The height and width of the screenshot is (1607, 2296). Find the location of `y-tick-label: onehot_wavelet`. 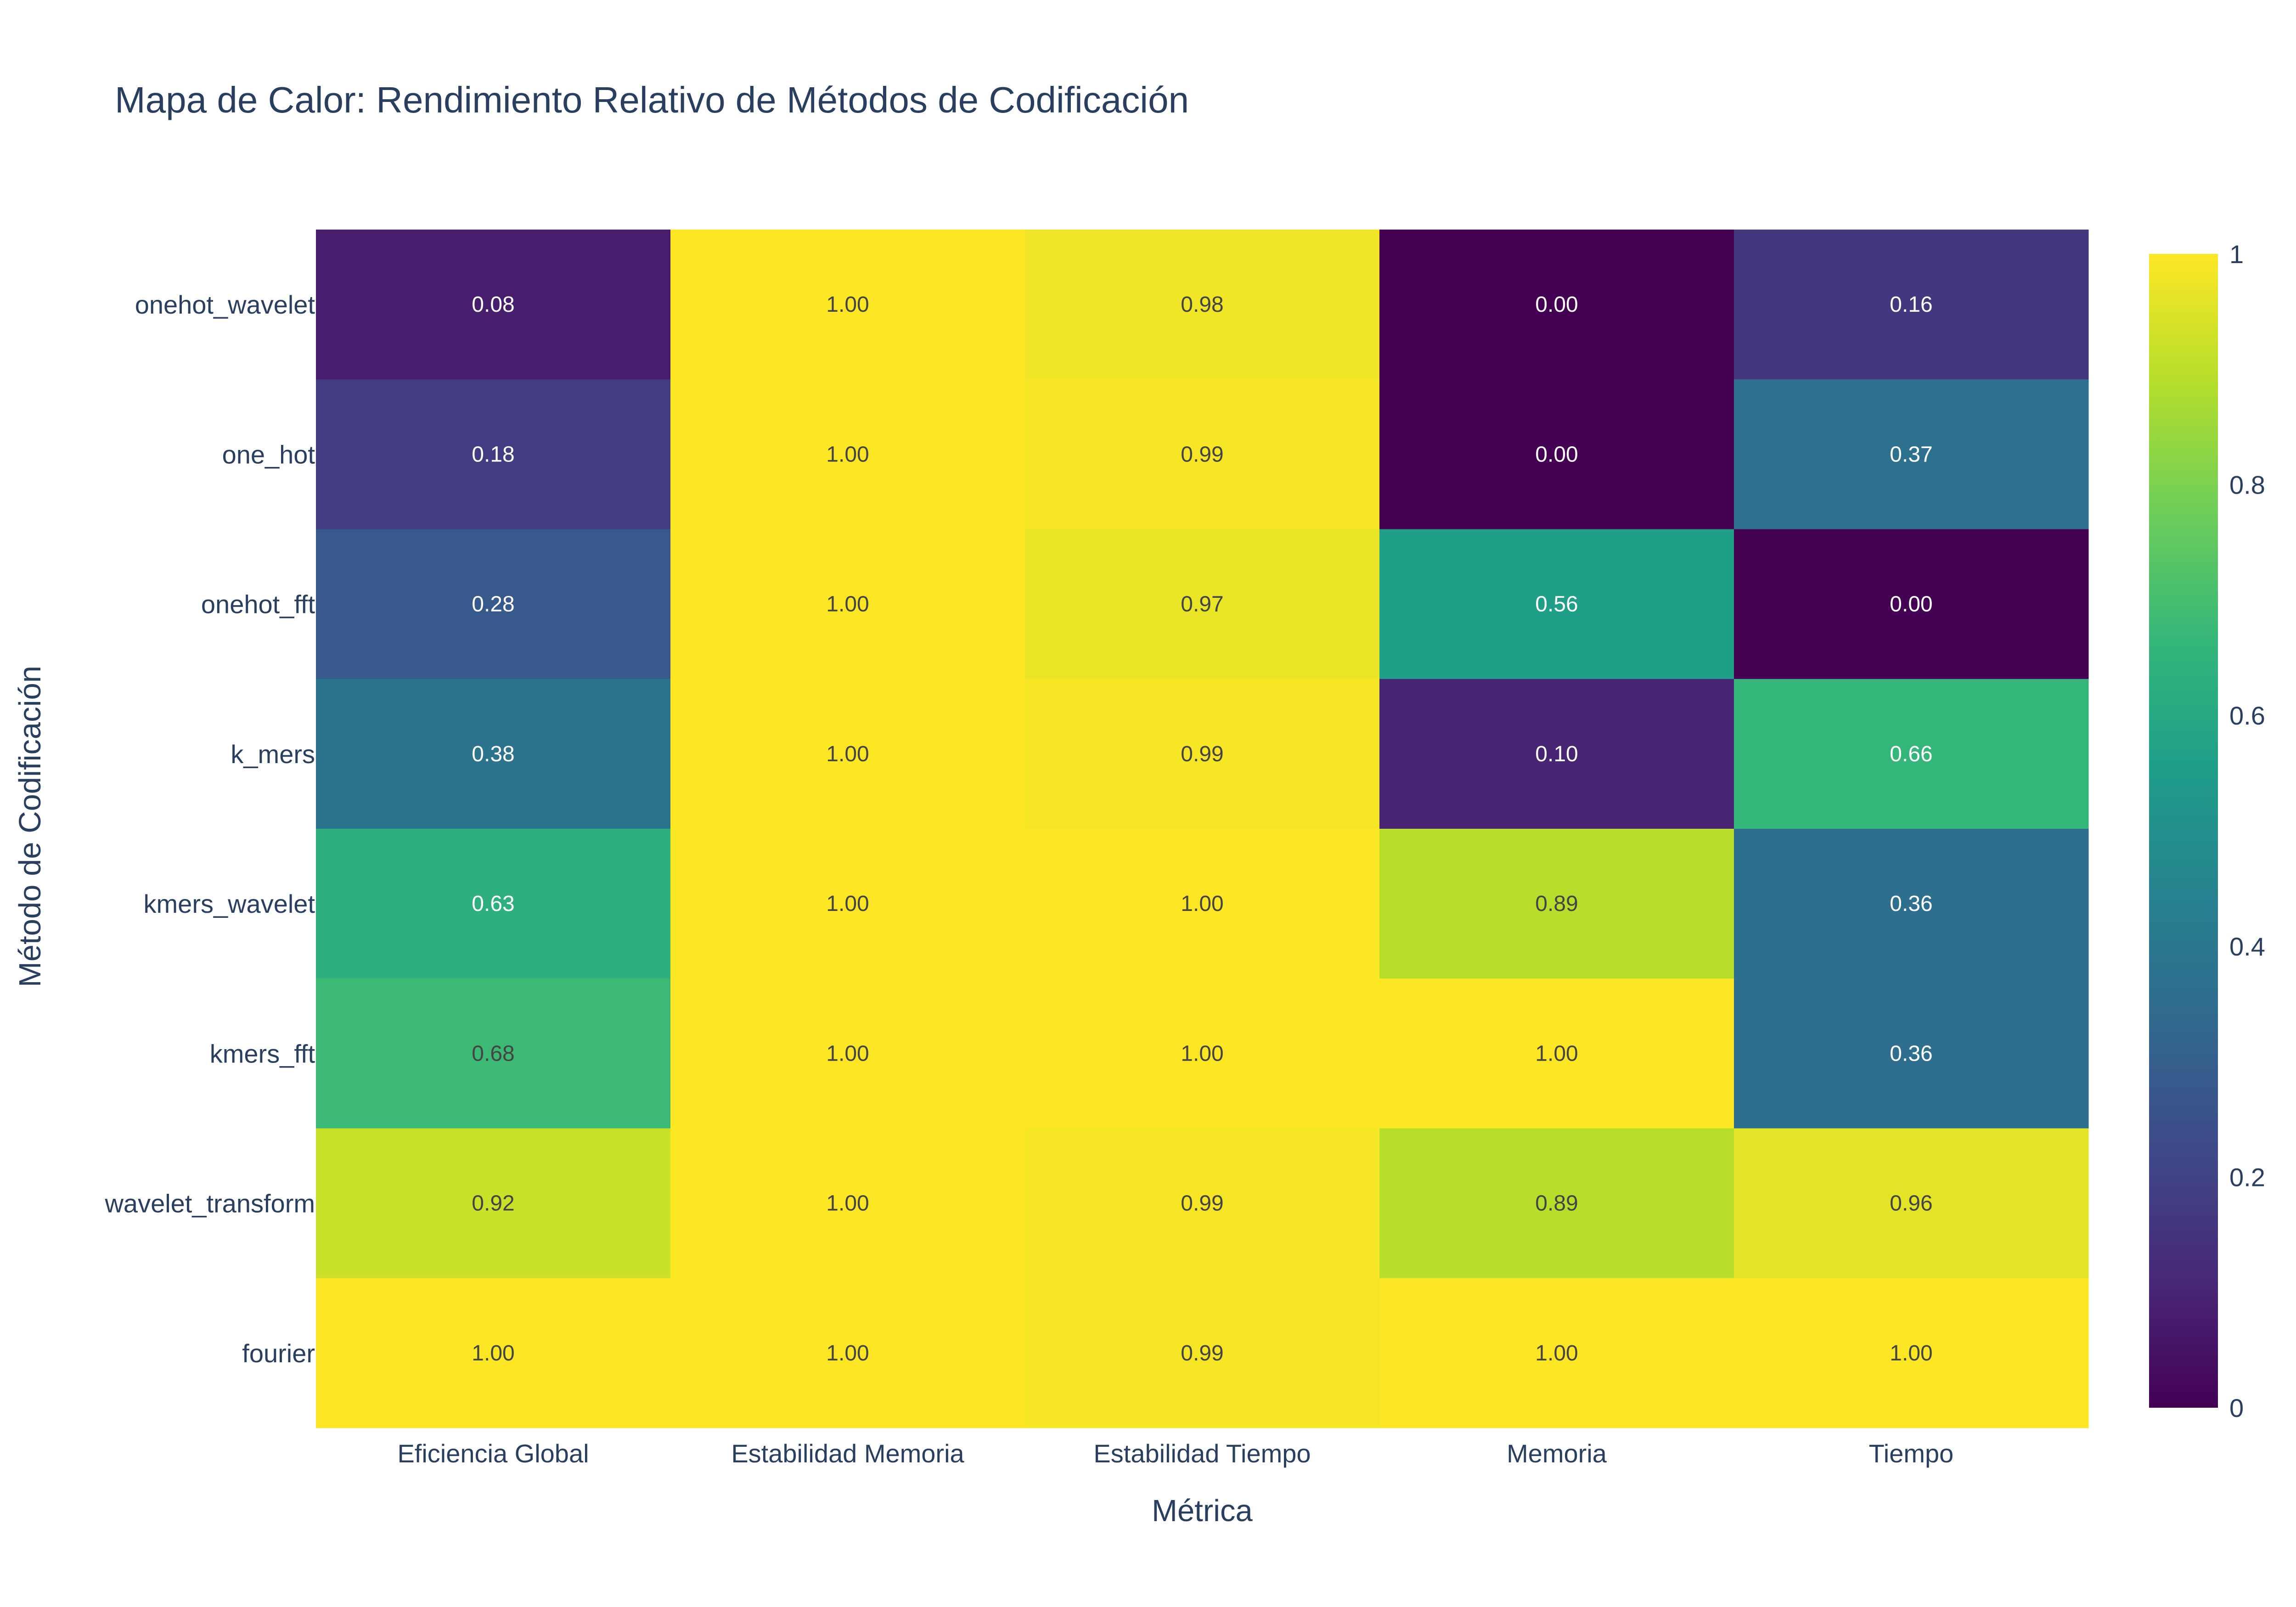

y-tick-label: onehot_wavelet is located at coordinates (225, 304).